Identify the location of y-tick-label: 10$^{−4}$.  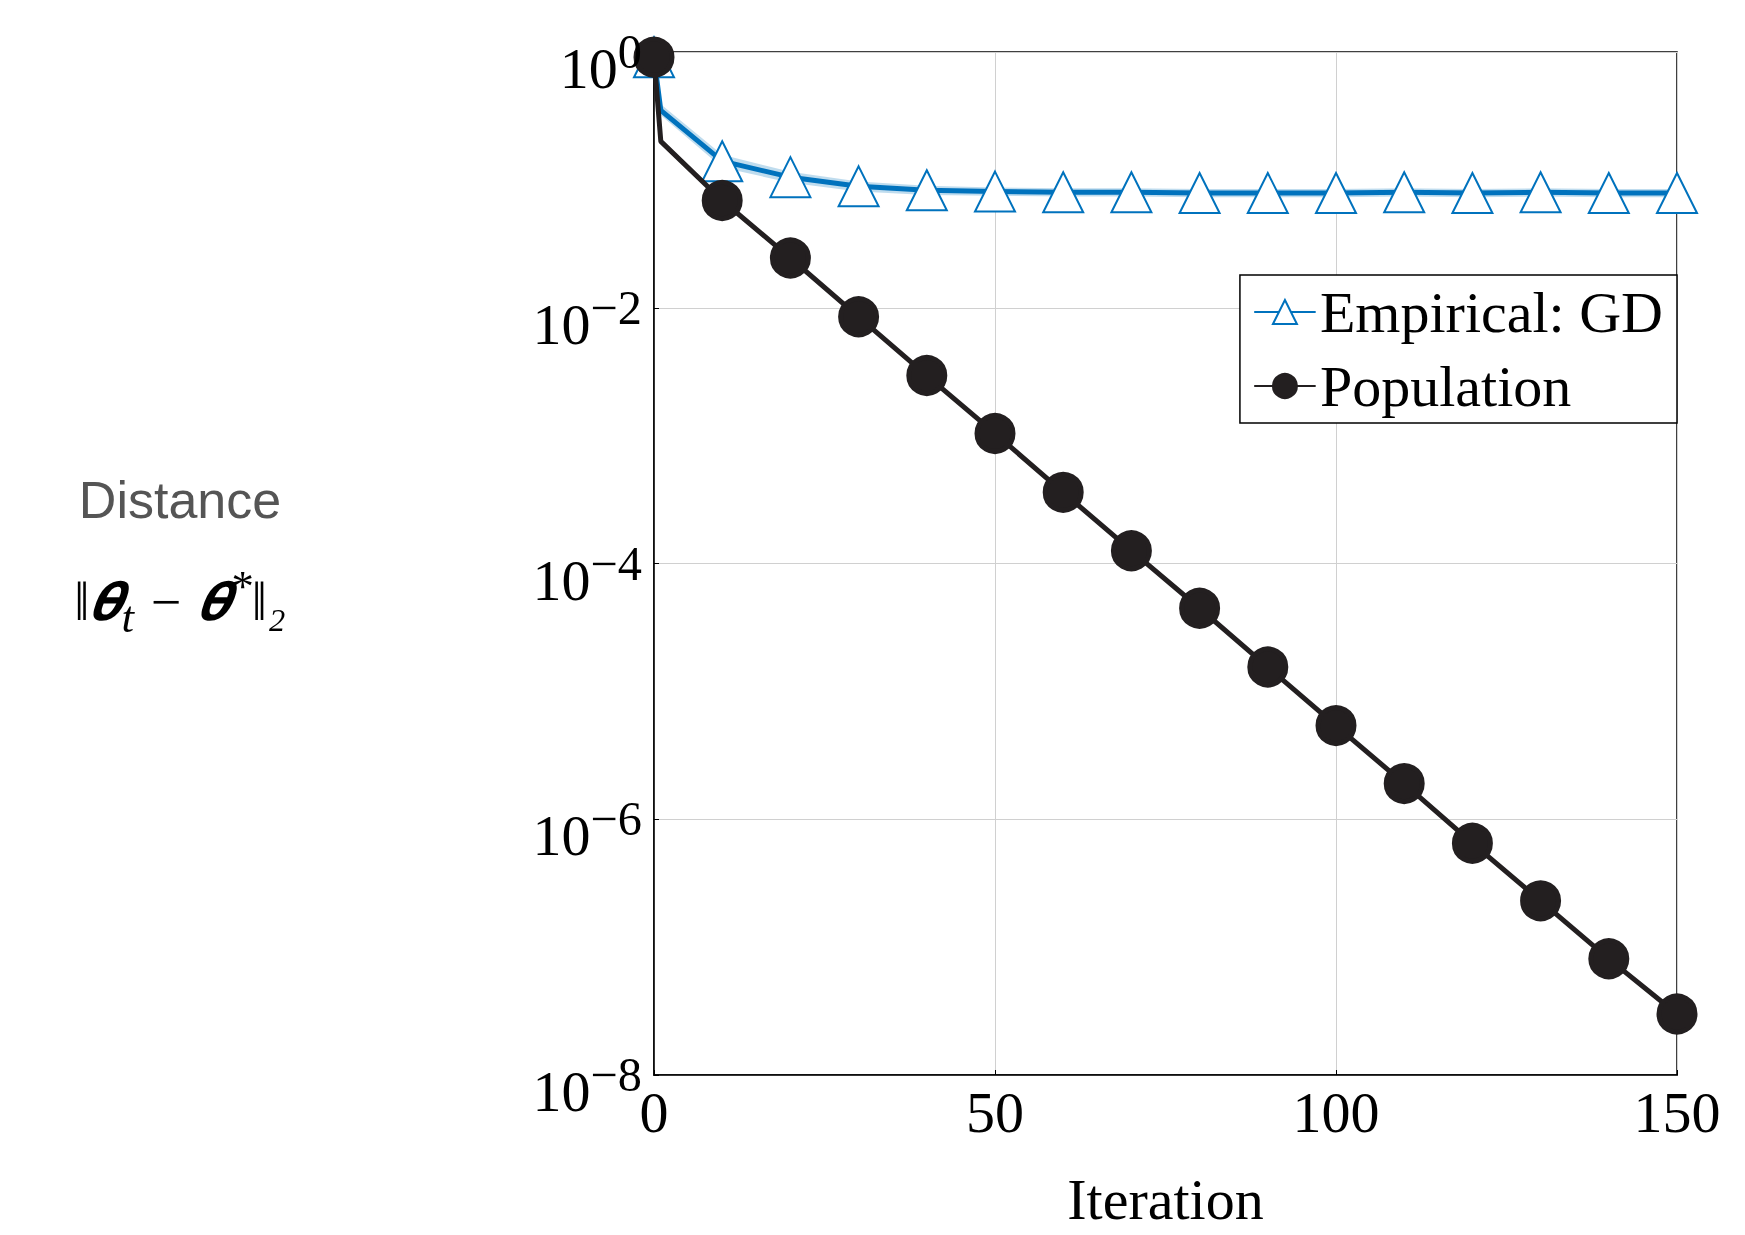
(587, 575).